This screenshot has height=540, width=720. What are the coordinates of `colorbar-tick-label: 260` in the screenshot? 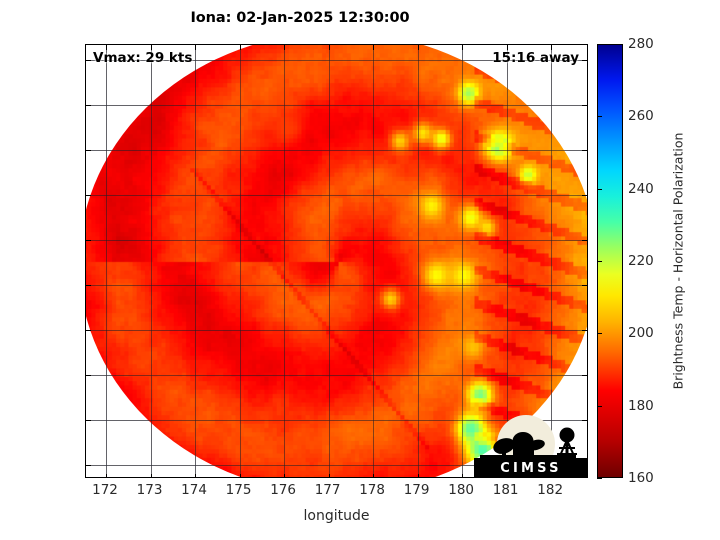 It's located at (641, 116).